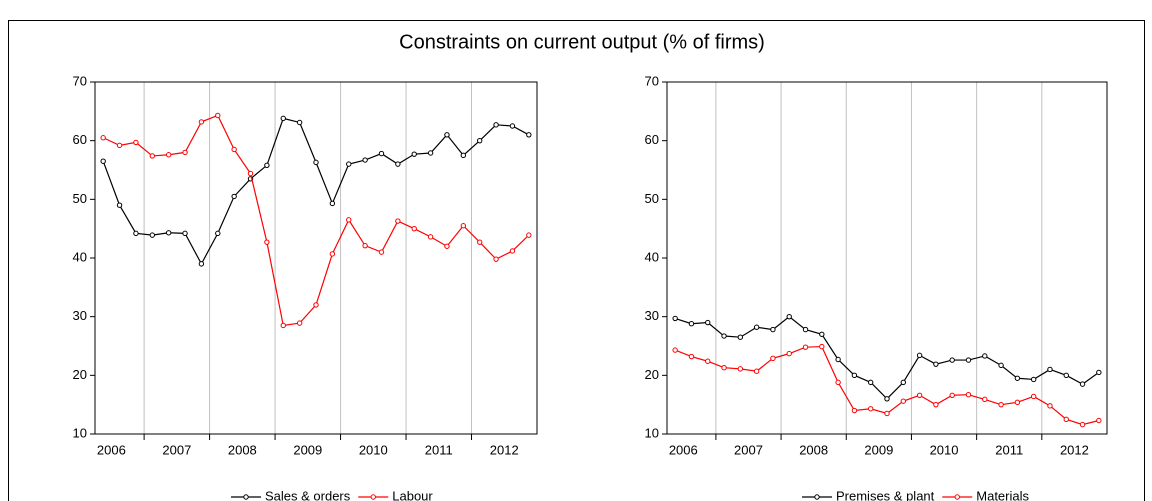 The height and width of the screenshot is (501, 1152). What do you see at coordinates (176, 449) in the screenshot?
I see `x-tick-label: 2007` at bounding box center [176, 449].